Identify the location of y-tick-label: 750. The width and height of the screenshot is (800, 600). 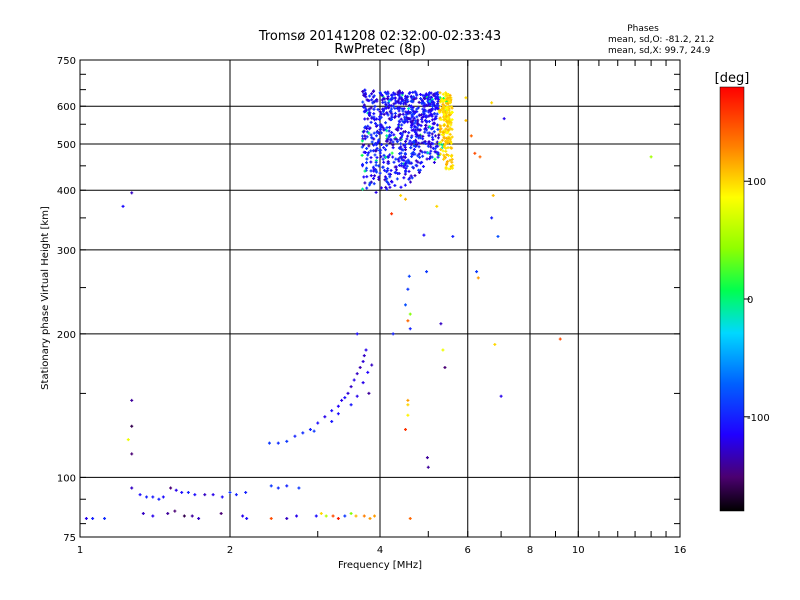
(66, 61).